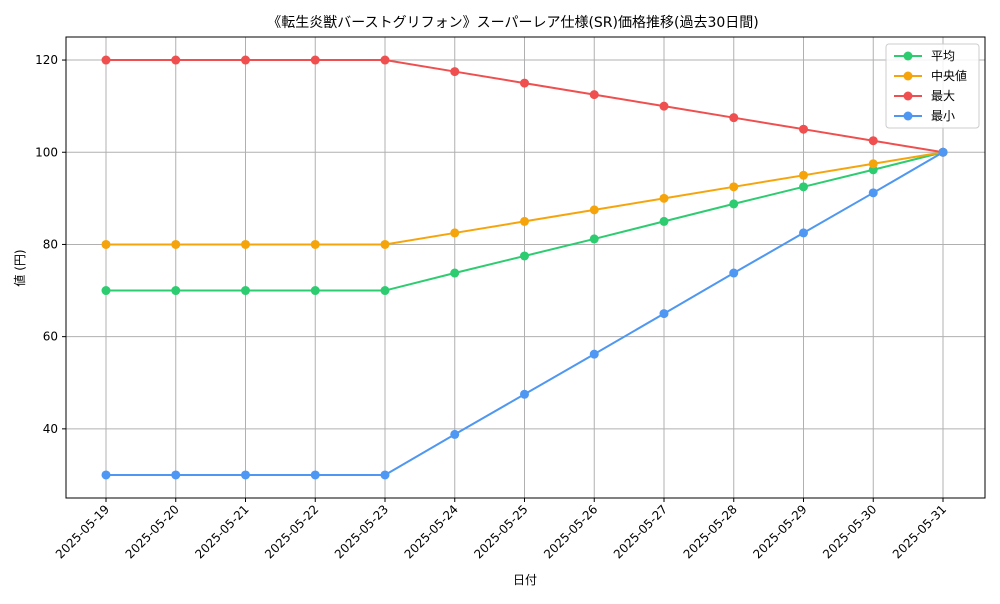  I want to click on x-axis-title: 日付, so click(525, 580).